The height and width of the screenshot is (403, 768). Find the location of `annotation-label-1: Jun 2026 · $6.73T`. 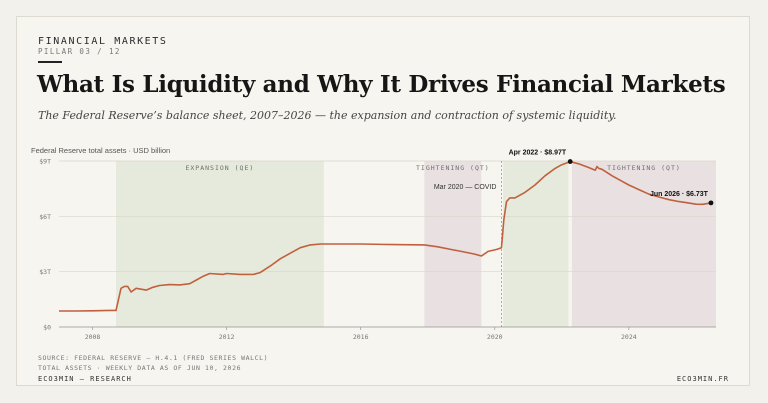

annotation-label-1: Jun 2026 · $6.73T is located at coordinates (679, 194).